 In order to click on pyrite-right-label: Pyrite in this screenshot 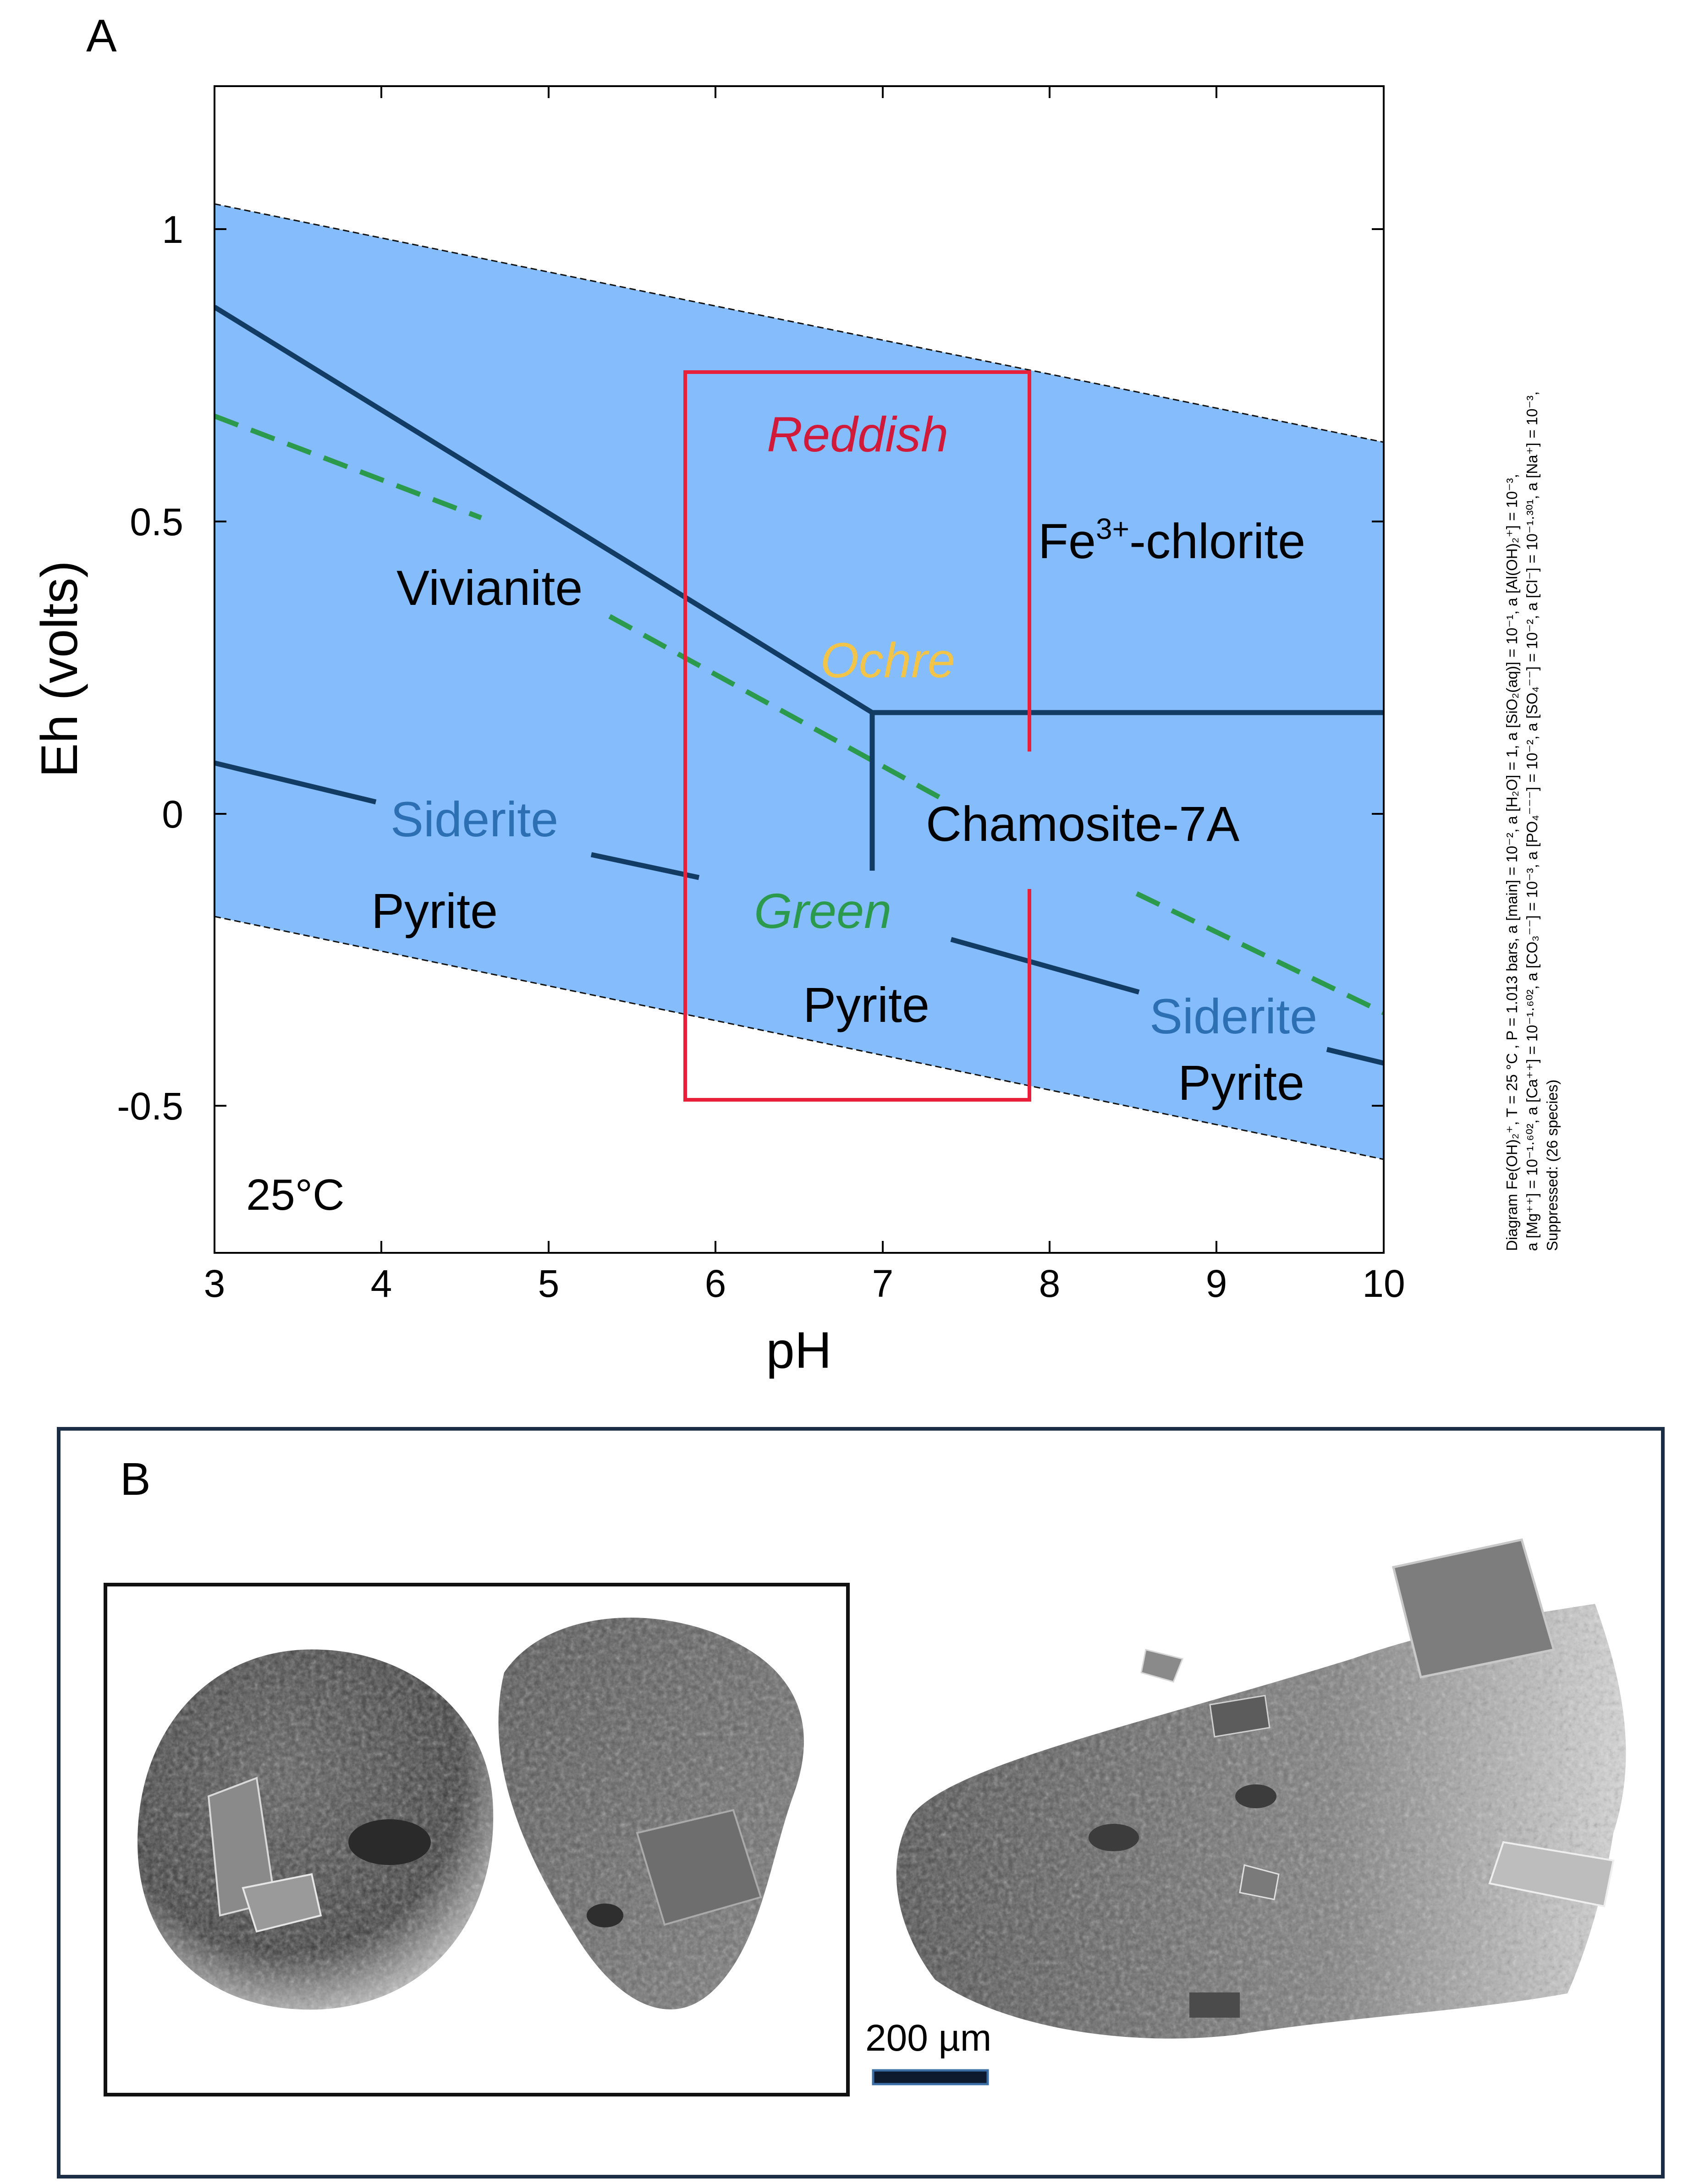, I will do `click(1241, 1082)`.